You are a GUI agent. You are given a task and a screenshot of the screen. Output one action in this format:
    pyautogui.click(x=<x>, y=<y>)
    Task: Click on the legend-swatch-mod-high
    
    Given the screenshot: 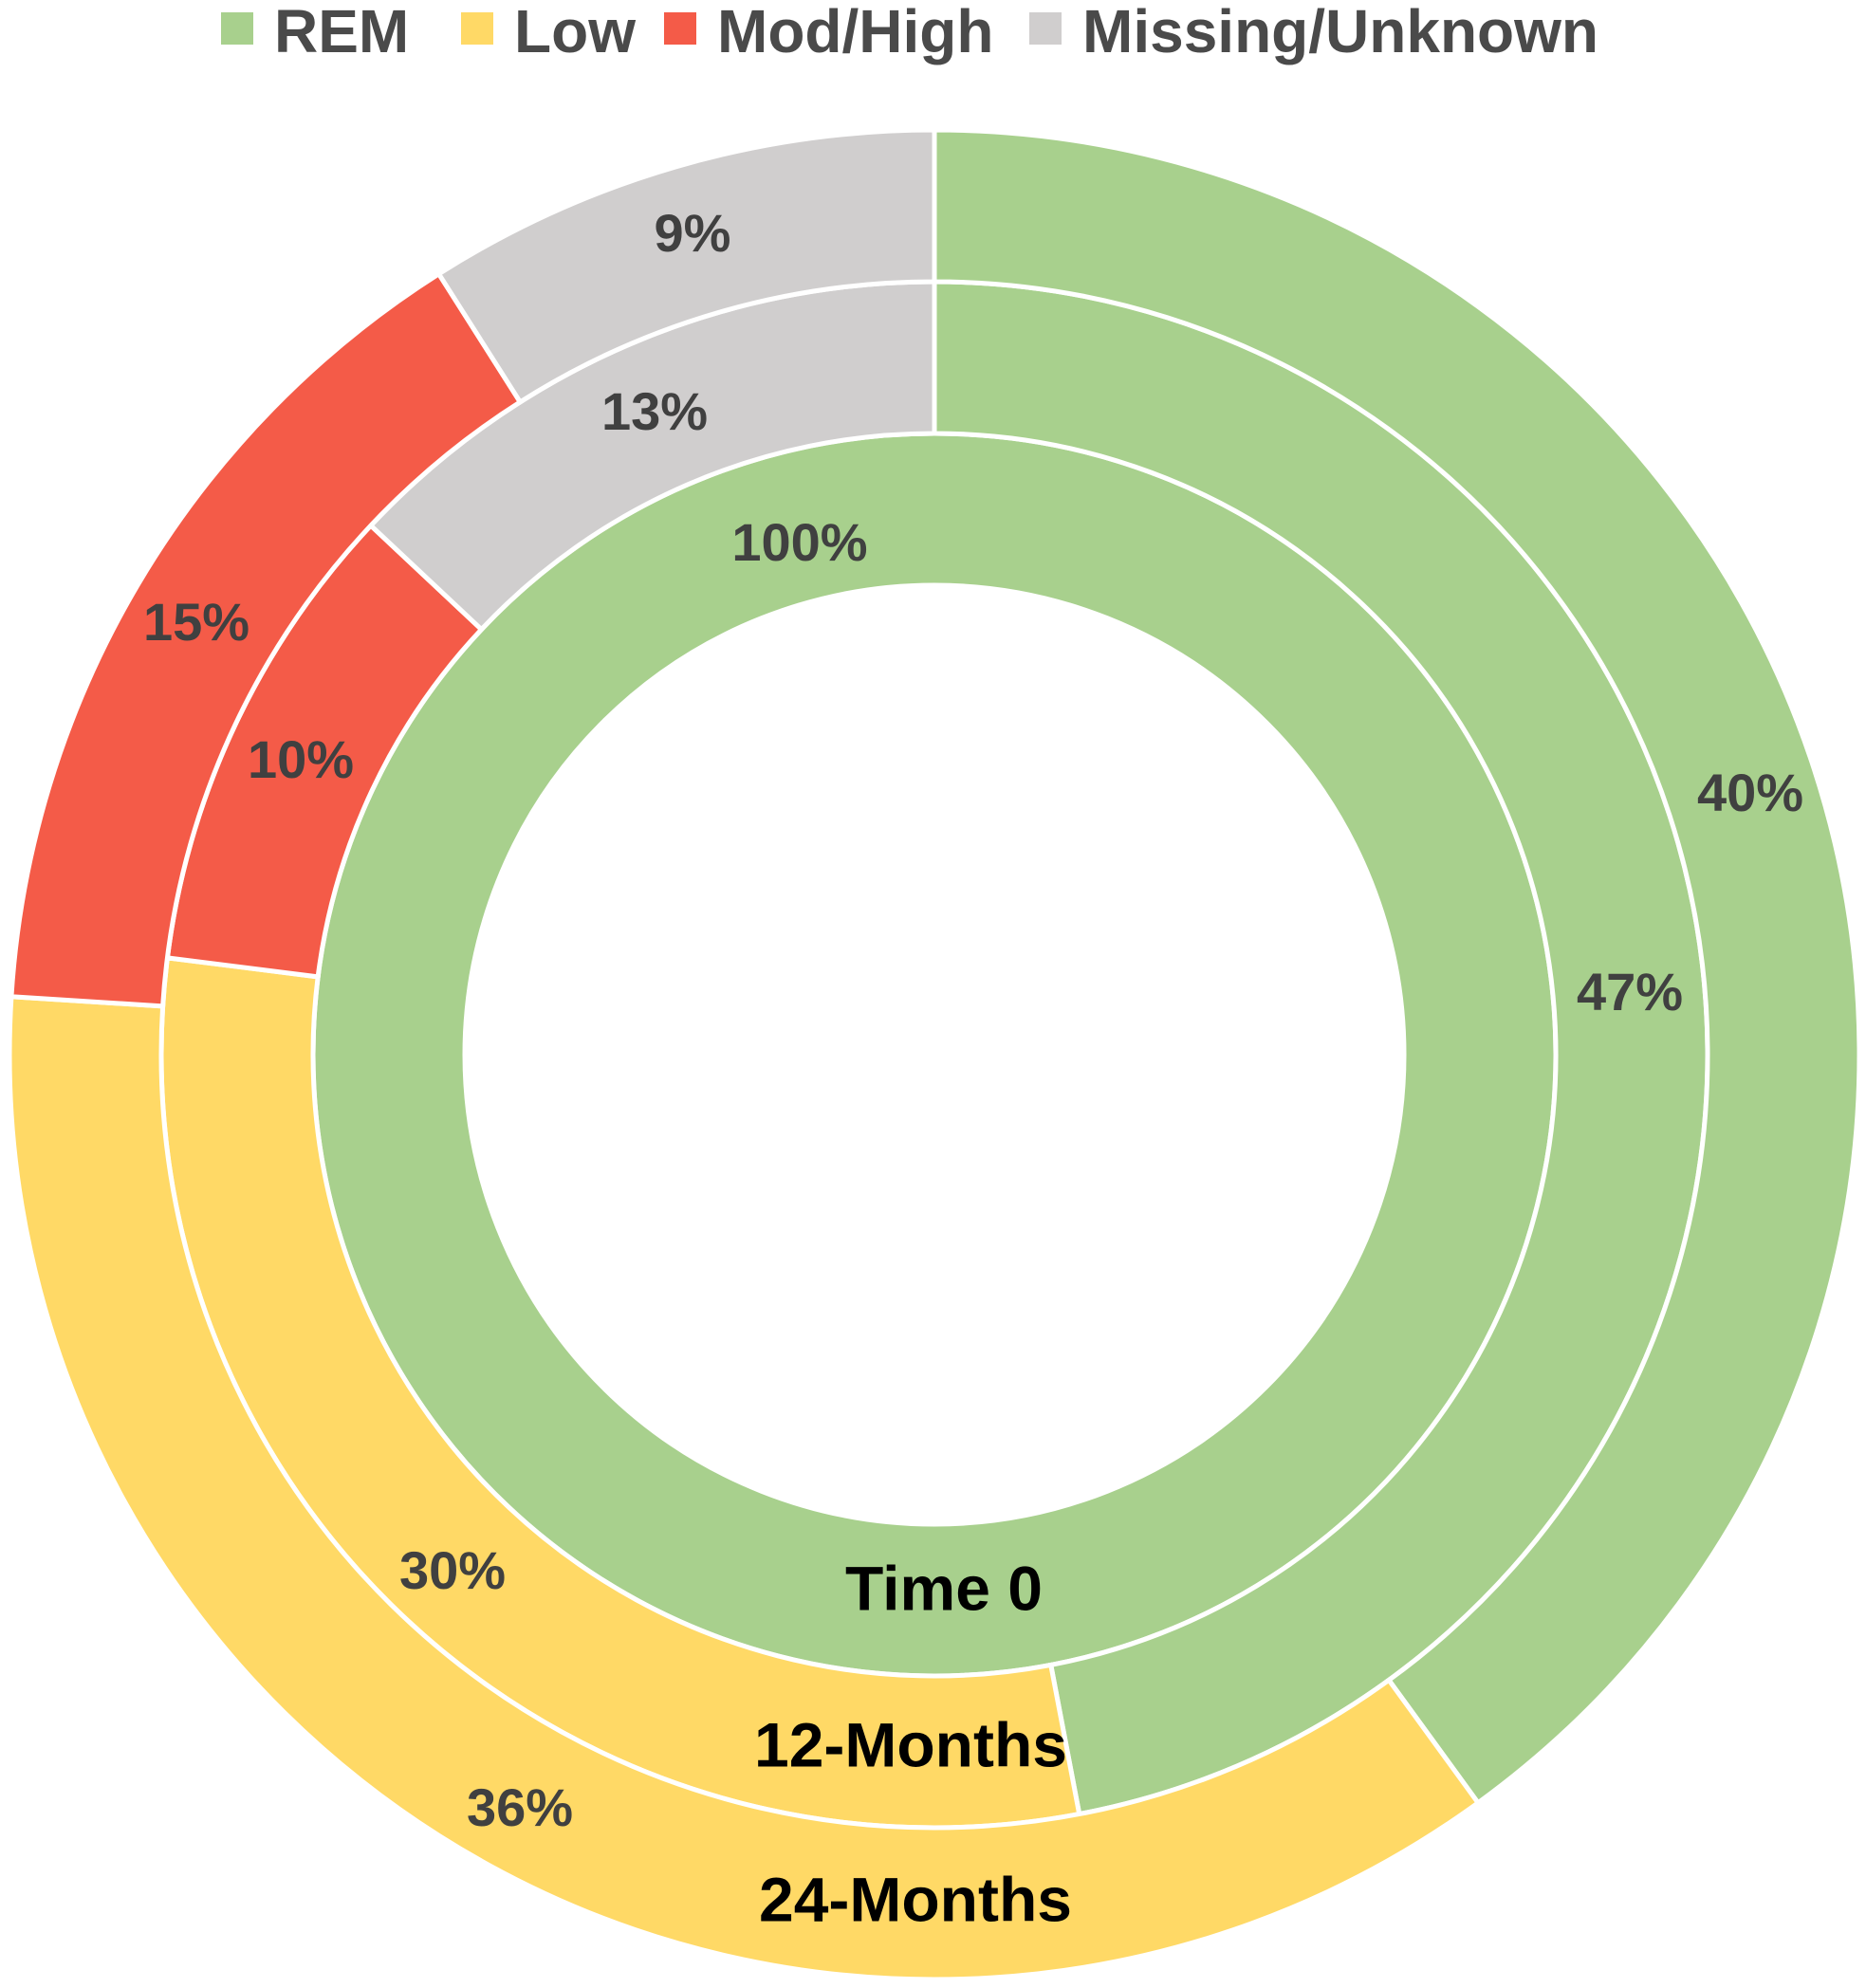 What is the action you would take?
    pyautogui.click(x=680, y=28)
    